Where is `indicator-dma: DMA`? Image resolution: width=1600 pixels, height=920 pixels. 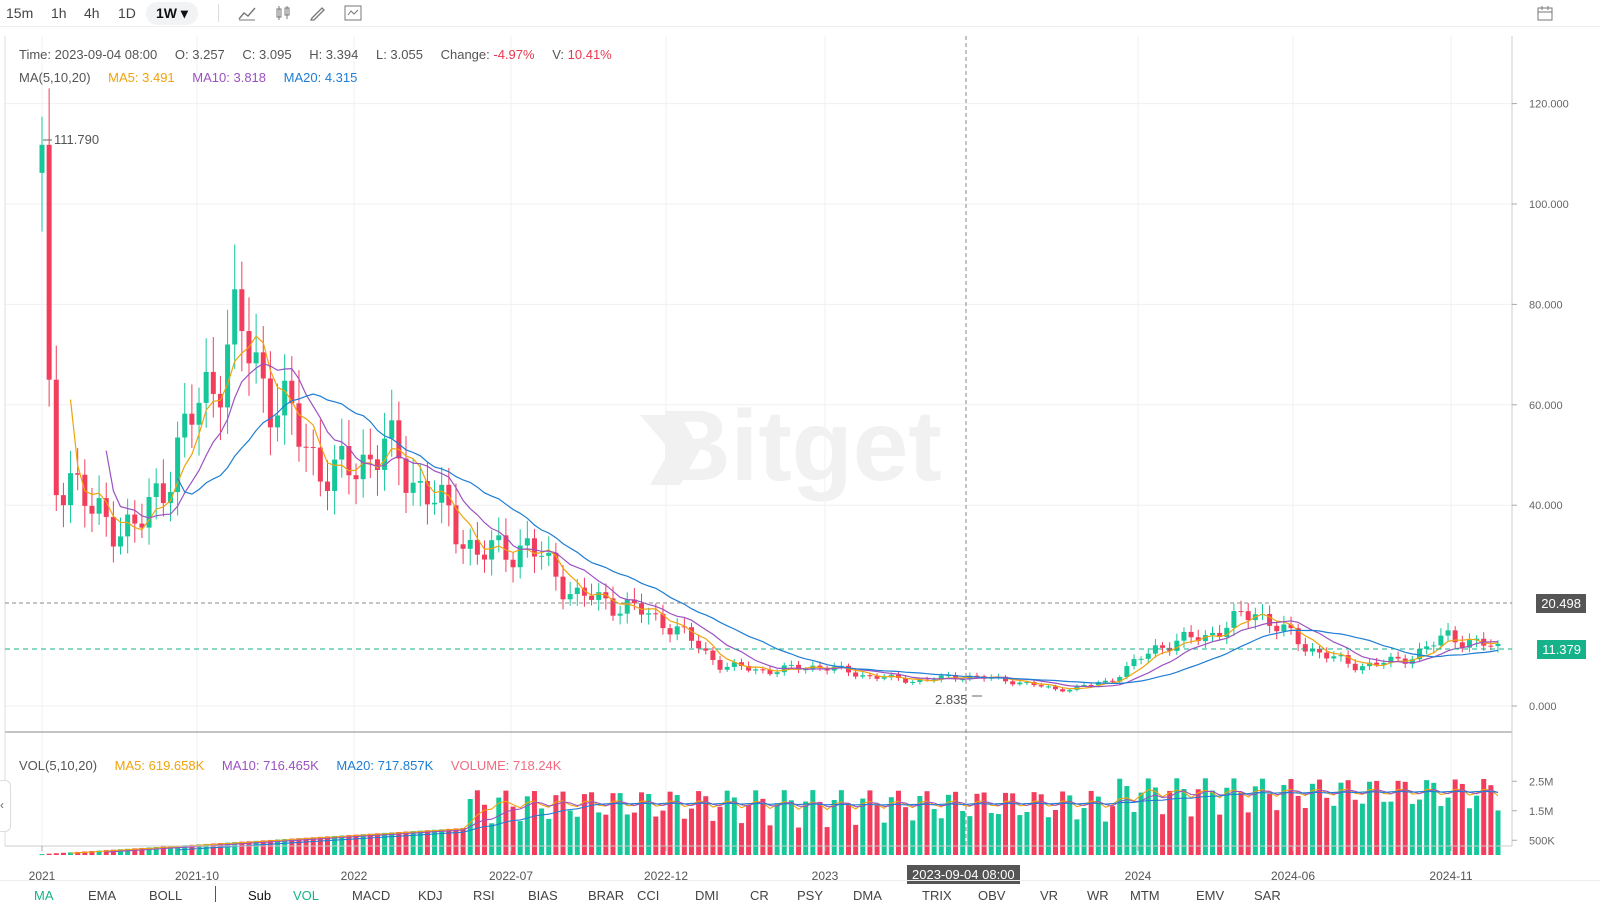
indicator-dma: DMA is located at coordinates (867, 895).